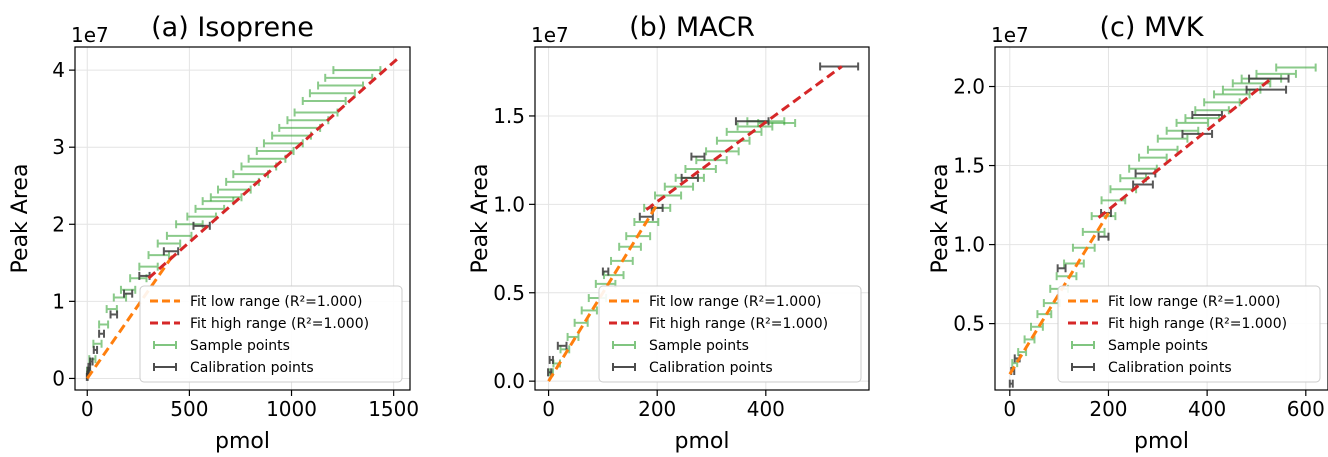 The width and height of the screenshot is (1328, 457). What do you see at coordinates (969, 87) in the screenshot?
I see `y-tick-label: 2.0` at bounding box center [969, 87].